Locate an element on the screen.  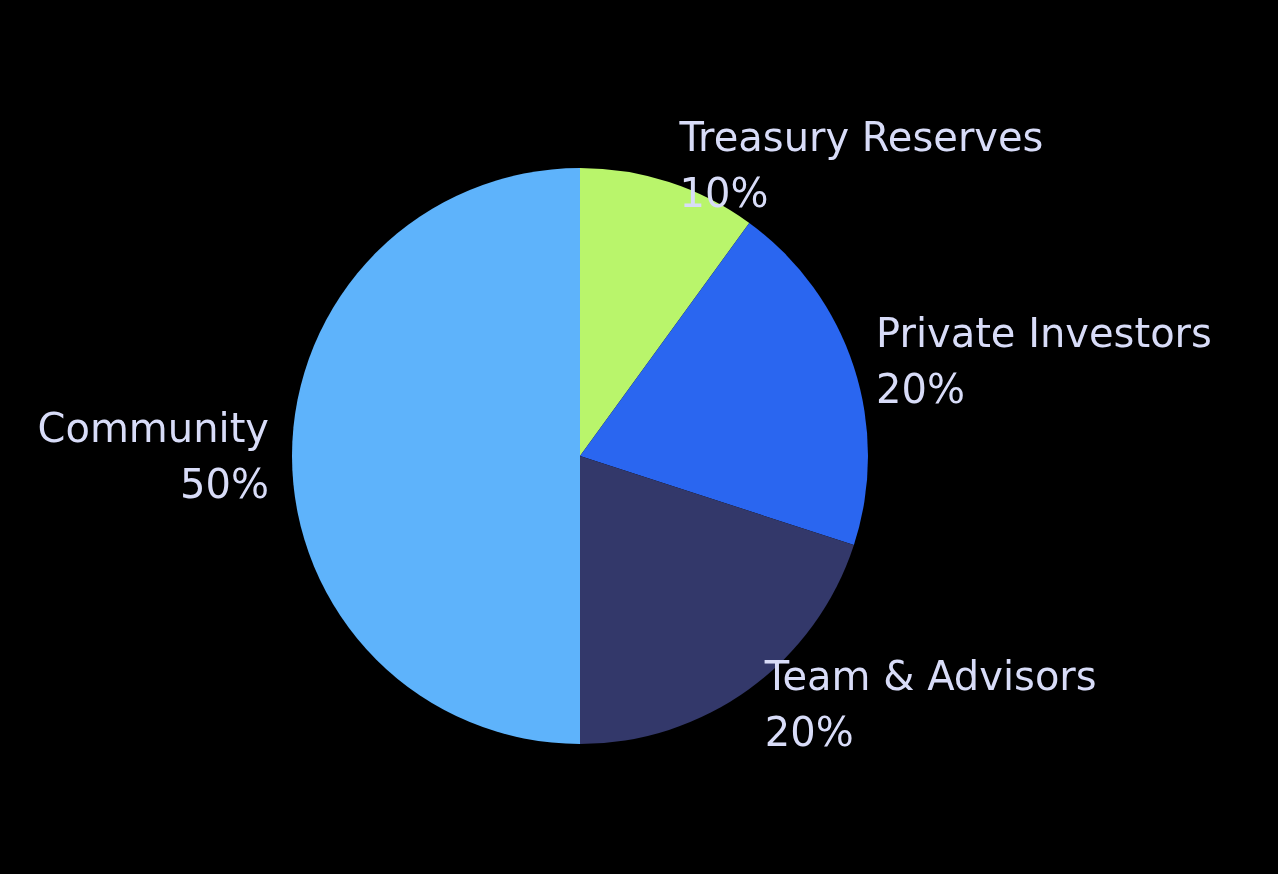
data-label: 50% is located at coordinates (224, 484).